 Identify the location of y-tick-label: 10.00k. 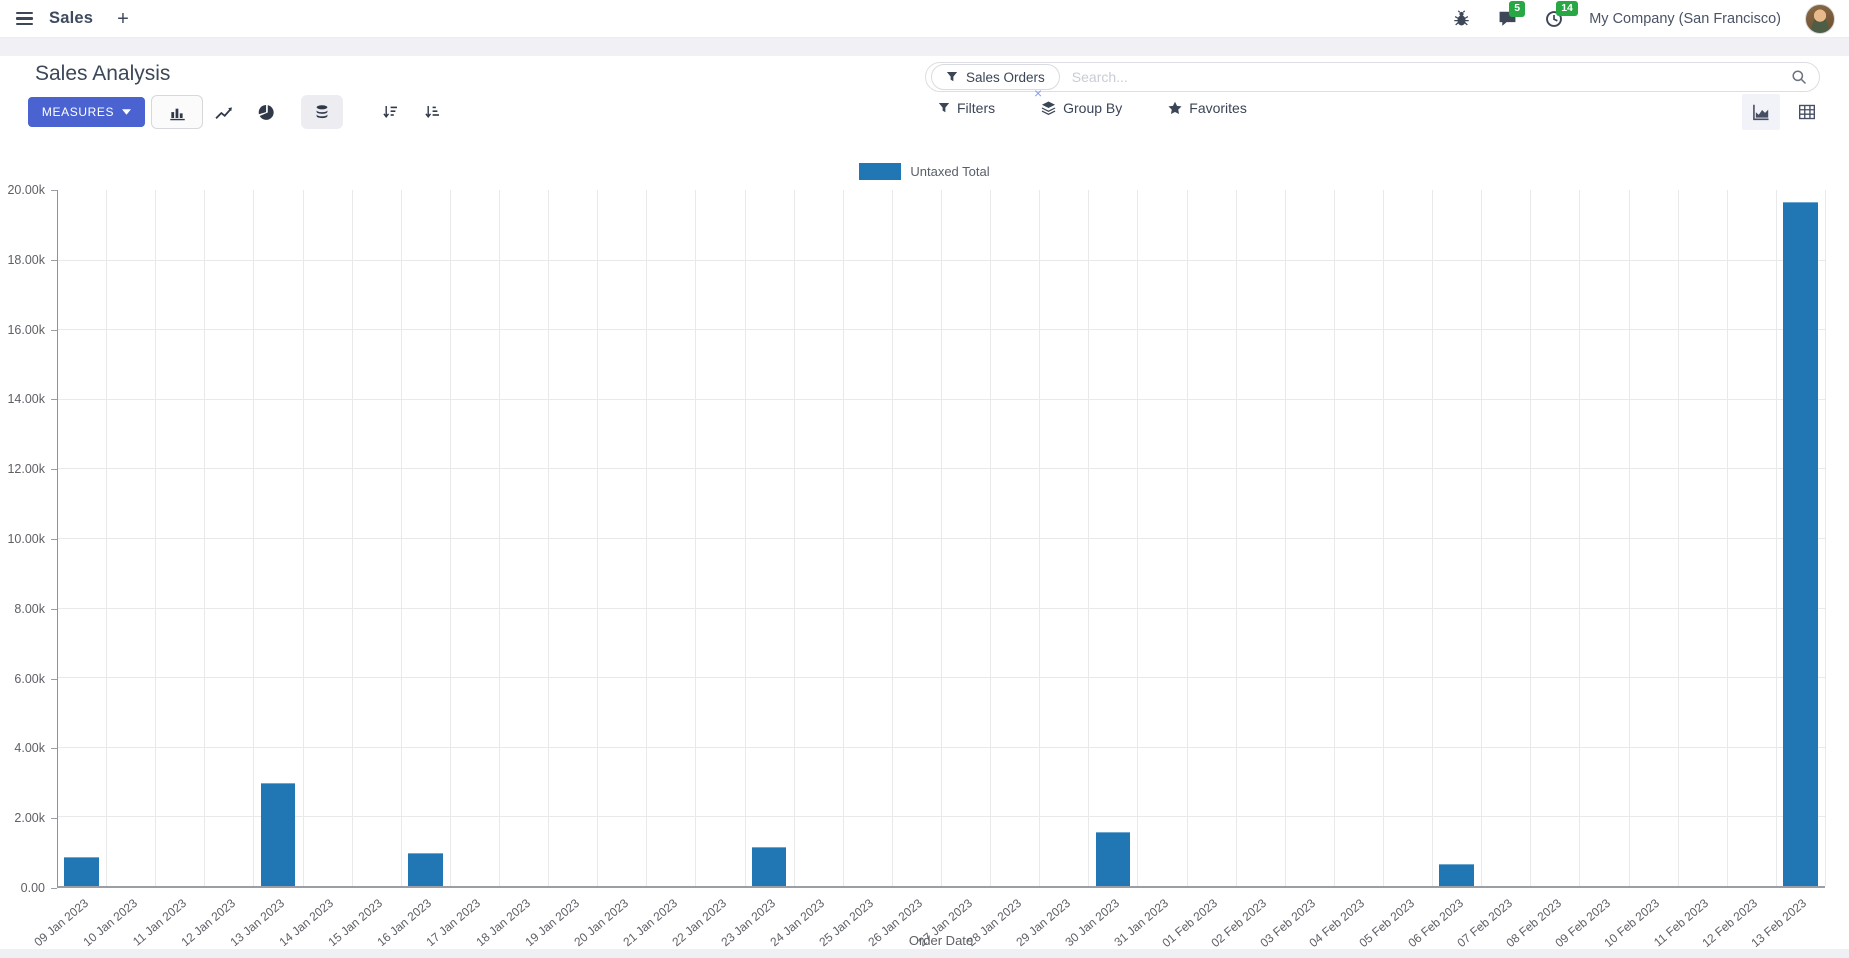
(26, 539).